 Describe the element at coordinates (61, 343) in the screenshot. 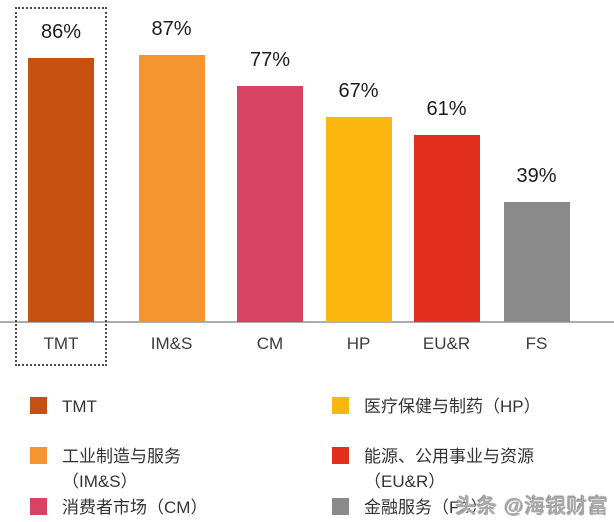

I see `axis-label-tmt: TMT` at that location.